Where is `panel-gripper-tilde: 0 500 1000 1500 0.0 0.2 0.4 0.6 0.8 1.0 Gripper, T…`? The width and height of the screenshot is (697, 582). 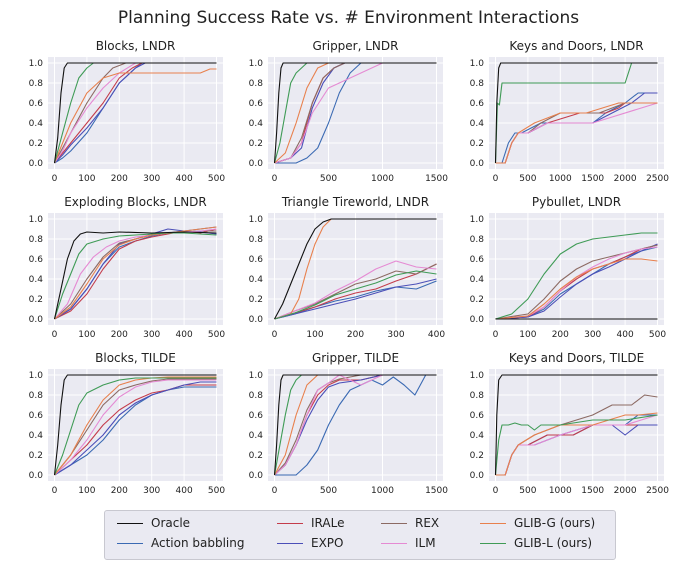
panel-gripper-tilde: 0 500 1000 1500 0.0 0.2 0.4 0.6 0.8 1.0 Gripper, T… is located at coordinates (349, 423).